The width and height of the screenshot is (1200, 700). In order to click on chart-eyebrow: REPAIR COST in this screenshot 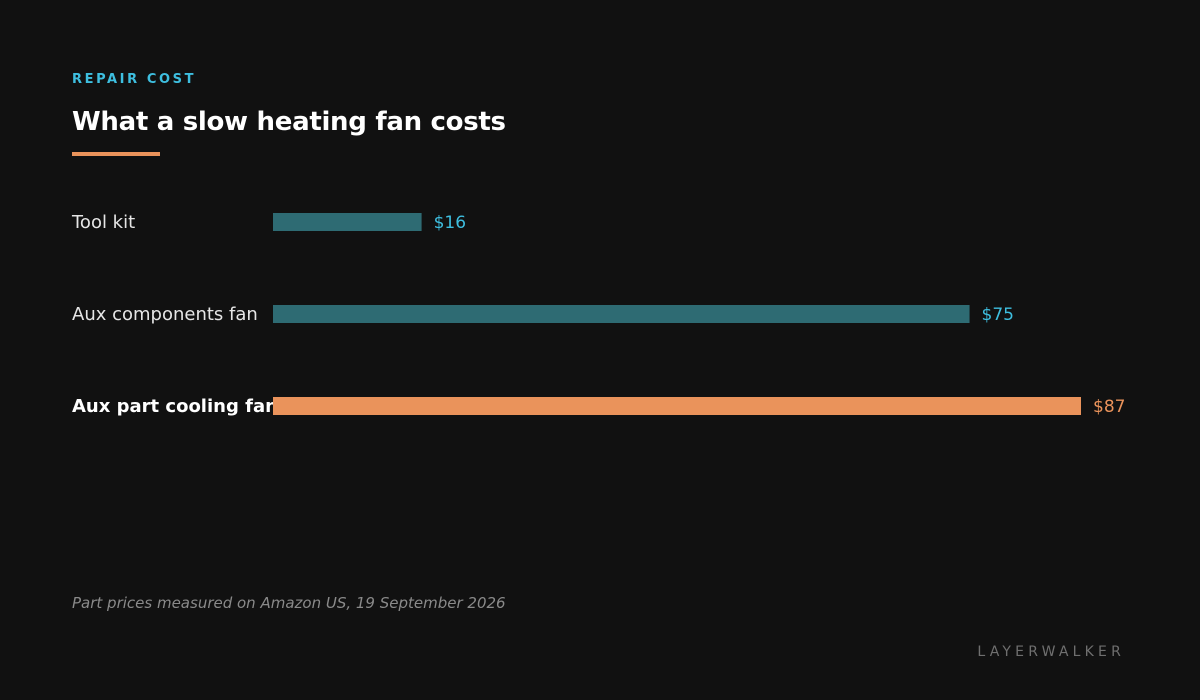, I will do `click(134, 79)`.